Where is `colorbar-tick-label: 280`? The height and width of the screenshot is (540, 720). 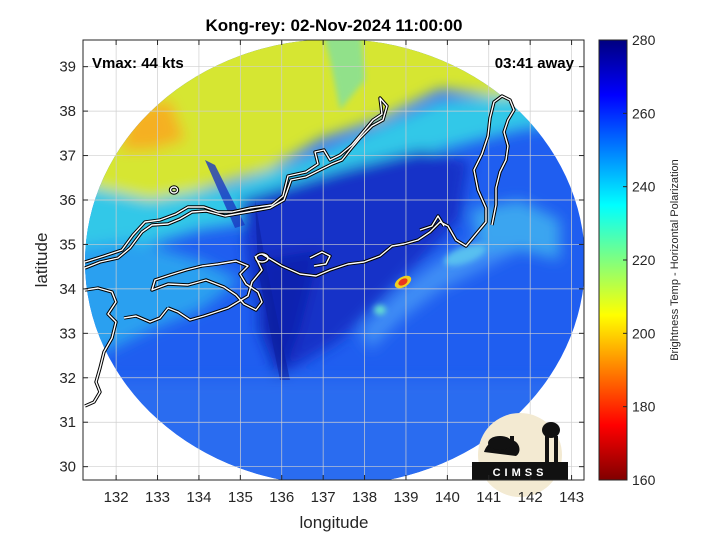 colorbar-tick-label: 280 is located at coordinates (644, 40).